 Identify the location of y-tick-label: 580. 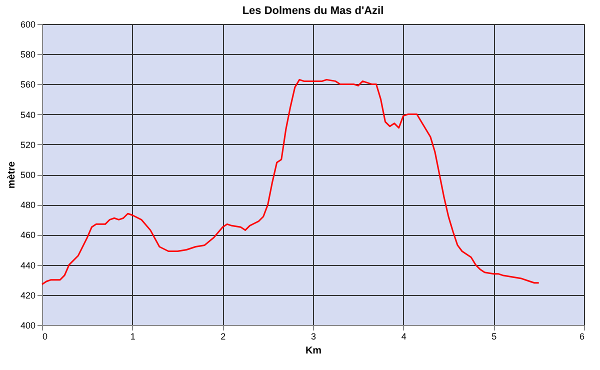
(28, 55).